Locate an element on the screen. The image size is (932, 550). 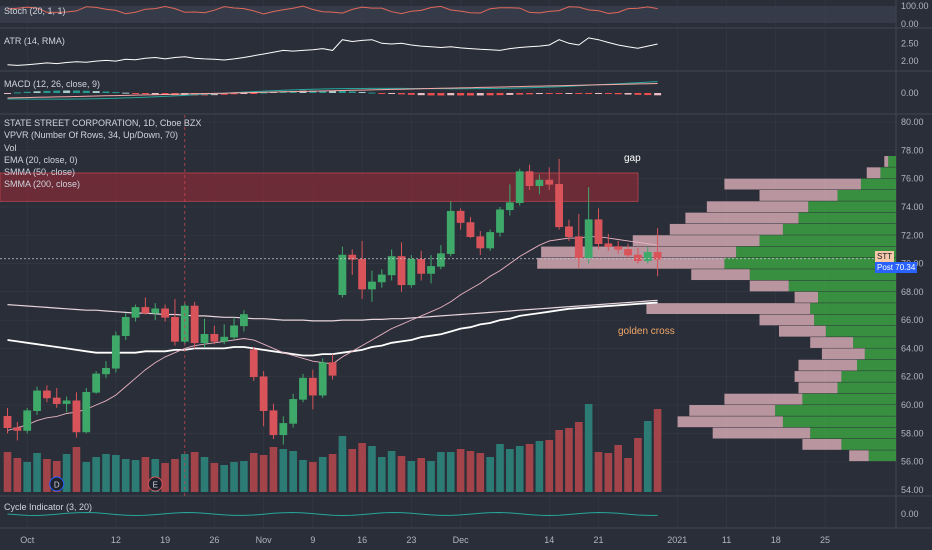
y-tick-label: 66.00 is located at coordinates (912, 320).